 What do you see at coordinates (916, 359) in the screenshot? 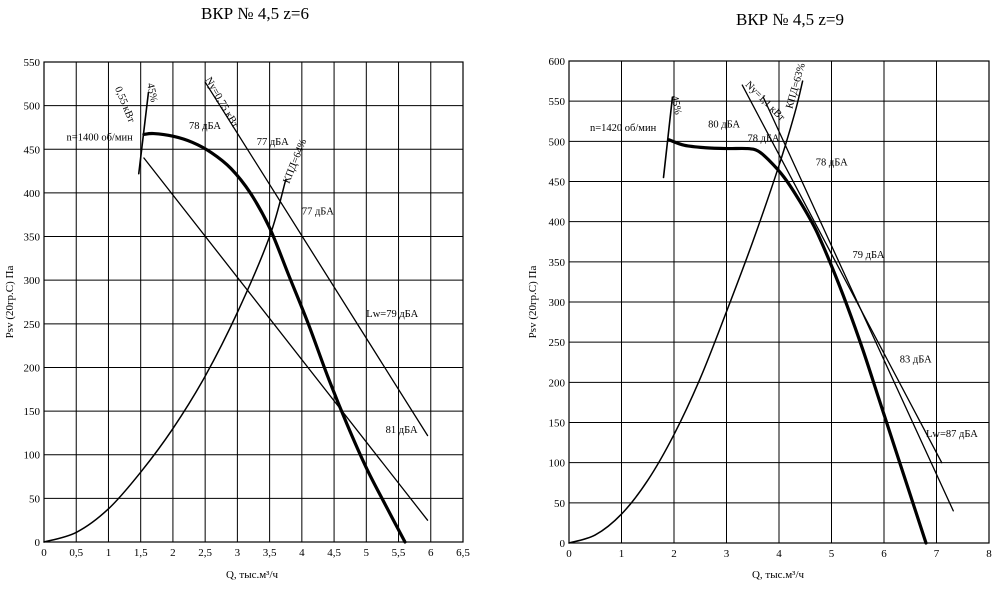
I see `annotation-label: 83 дБА` at bounding box center [916, 359].